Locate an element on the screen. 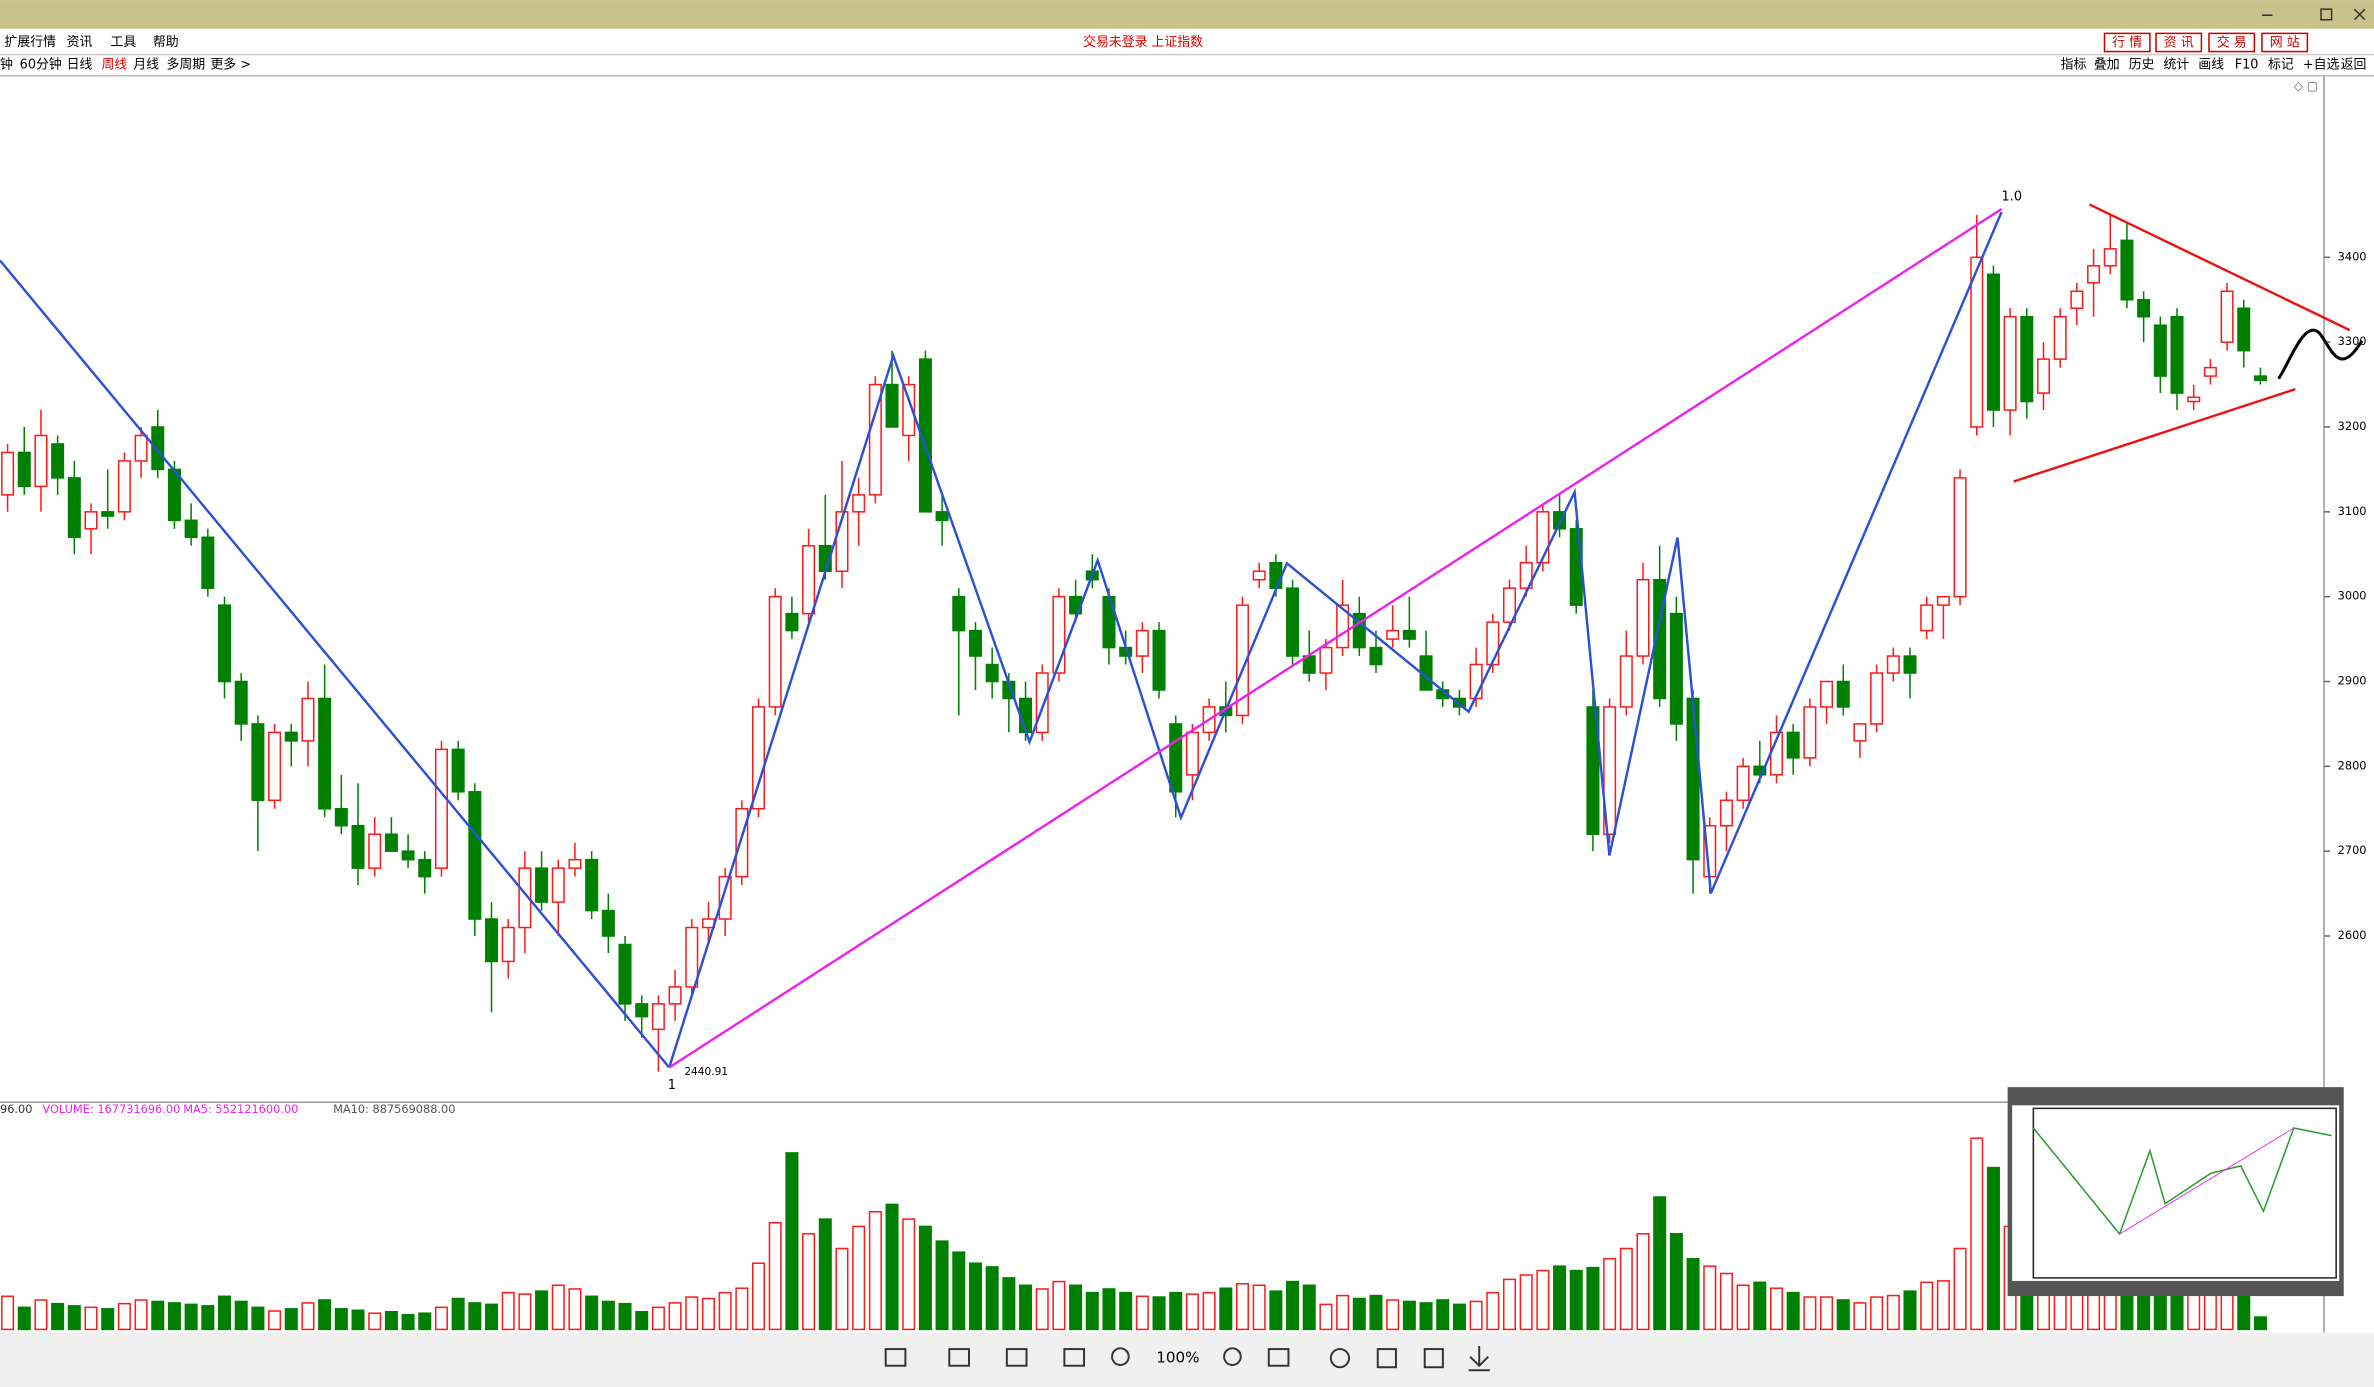 The width and height of the screenshot is (2374, 1387). tool-button: 历史 is located at coordinates (2142, 65).